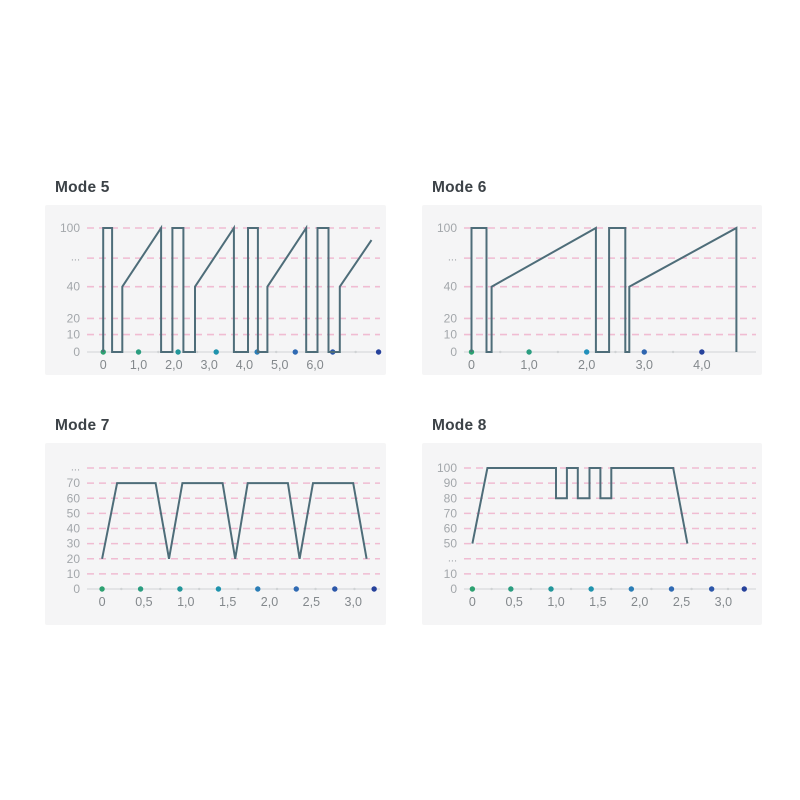  I want to click on svg-text: 30, so click(74, 544).